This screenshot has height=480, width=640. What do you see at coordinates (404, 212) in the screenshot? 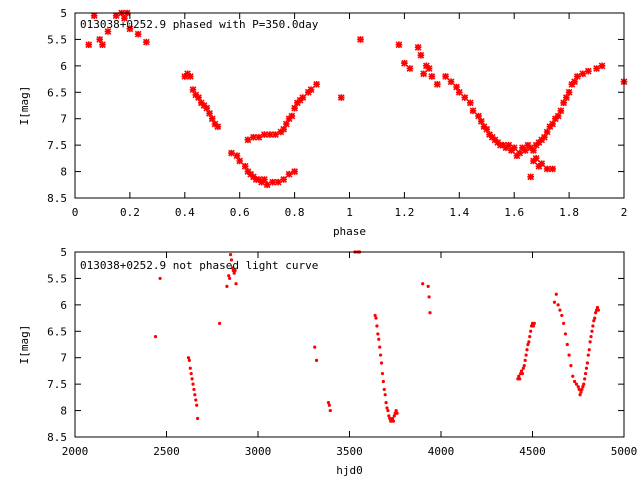
I see `x-tick-label: 1.2` at bounding box center [404, 212].